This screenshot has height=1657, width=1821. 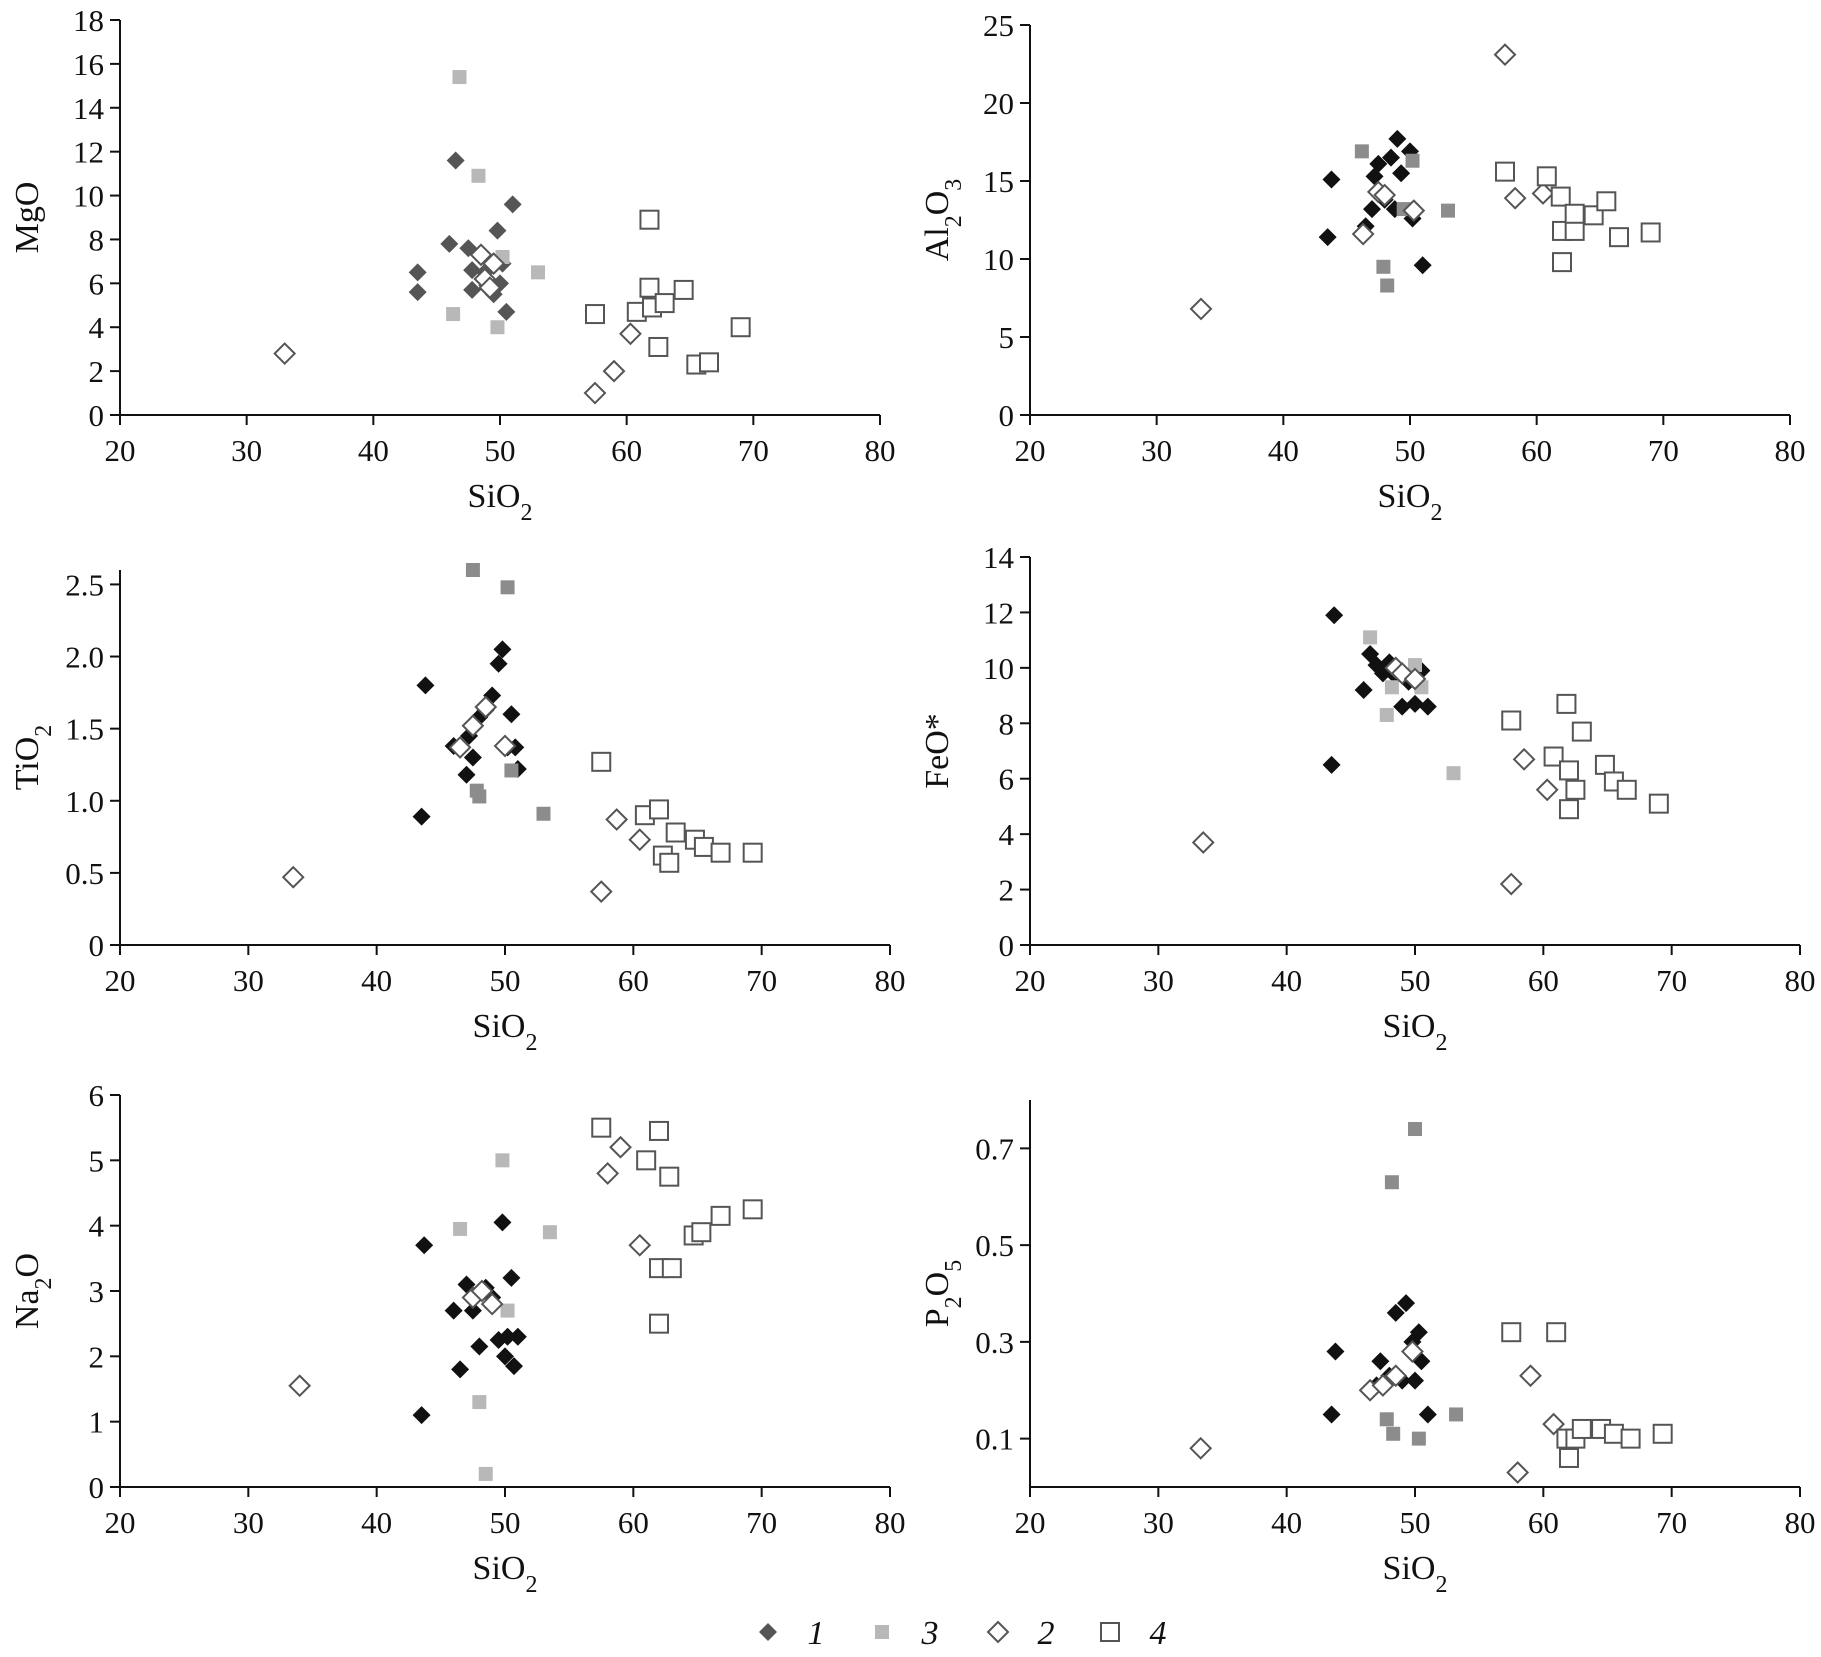 What do you see at coordinates (943, 1293) in the screenshot?
I see `y-axis-title: P2O5` at bounding box center [943, 1293].